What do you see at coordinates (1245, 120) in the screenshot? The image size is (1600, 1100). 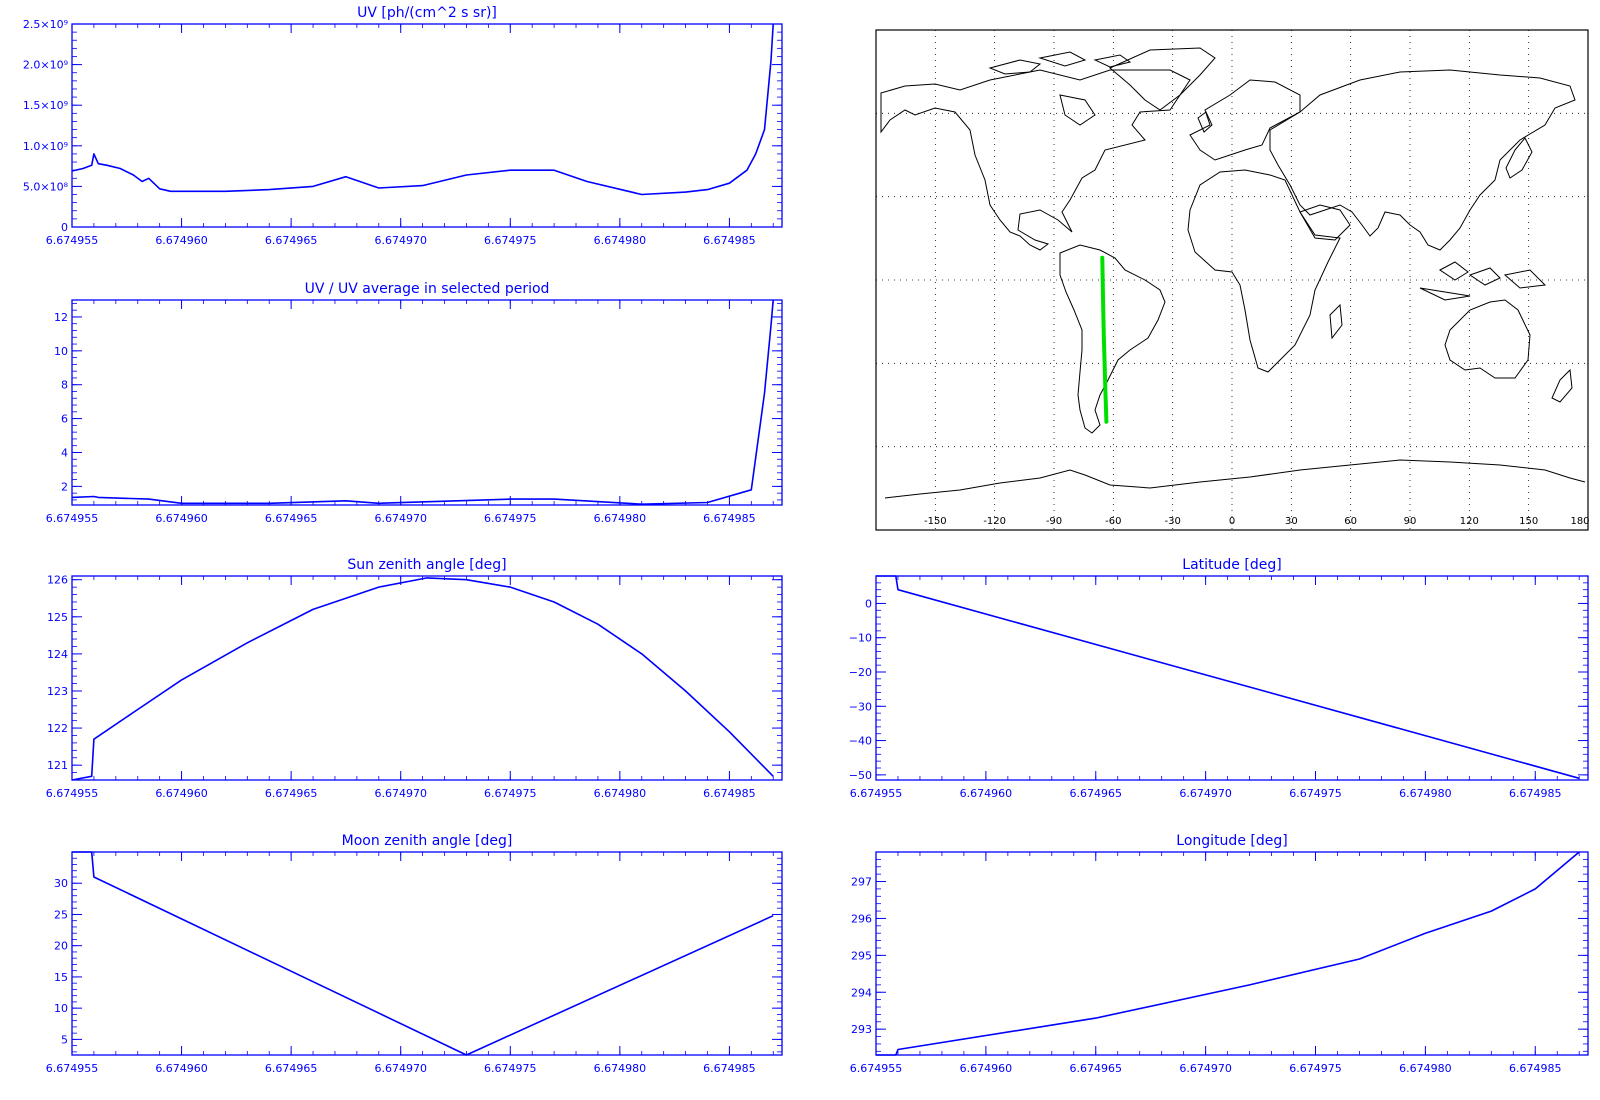 I see `coast-europe` at bounding box center [1245, 120].